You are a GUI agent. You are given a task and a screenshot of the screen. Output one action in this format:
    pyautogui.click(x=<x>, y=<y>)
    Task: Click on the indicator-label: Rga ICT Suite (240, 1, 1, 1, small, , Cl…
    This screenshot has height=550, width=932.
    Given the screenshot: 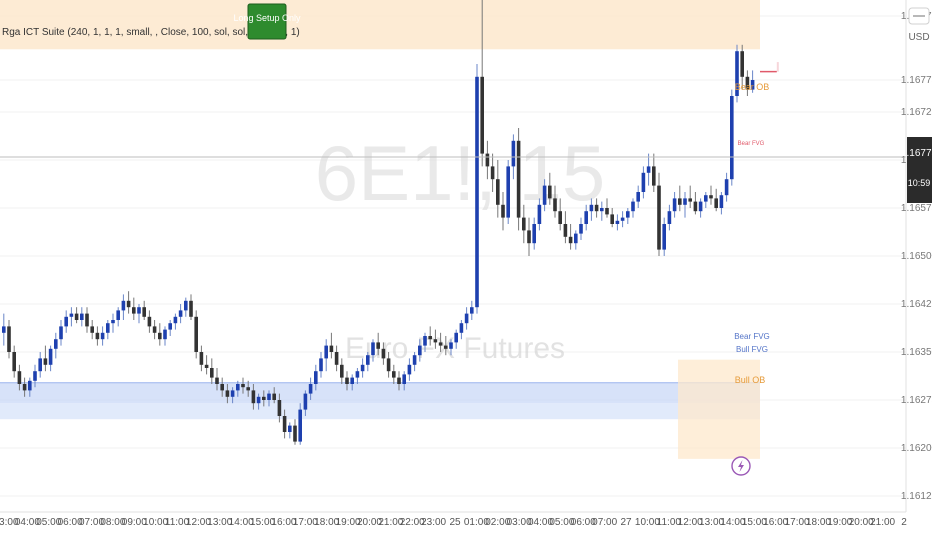 What is the action you would take?
    pyautogui.click(x=151, y=32)
    